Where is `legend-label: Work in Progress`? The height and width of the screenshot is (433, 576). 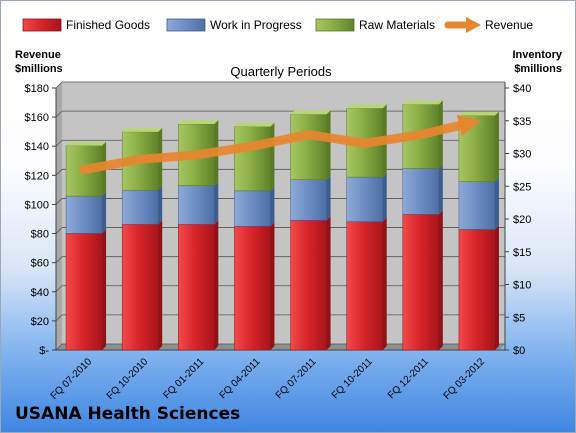
legend-label: Work in Progress is located at coordinates (256, 25).